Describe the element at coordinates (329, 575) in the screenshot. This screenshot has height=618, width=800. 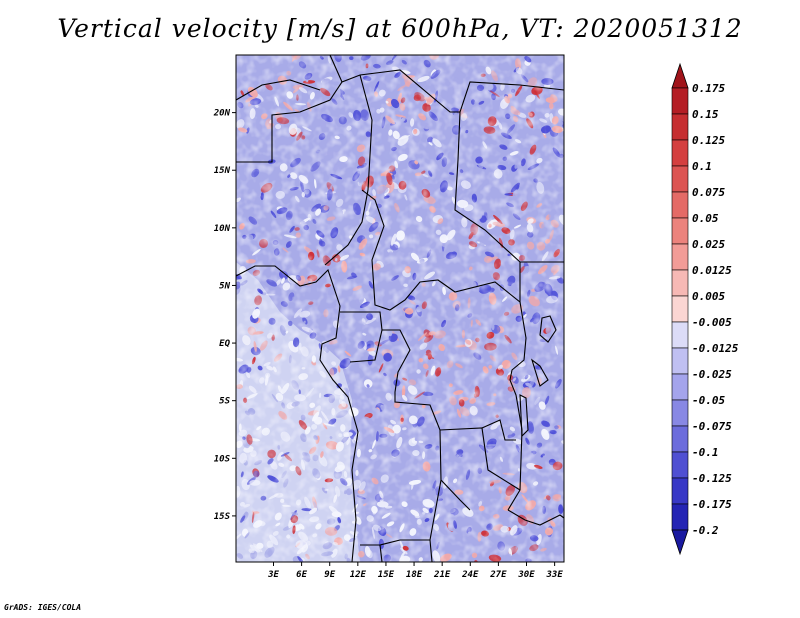
I see `lon-tick-label: 9E` at that location.